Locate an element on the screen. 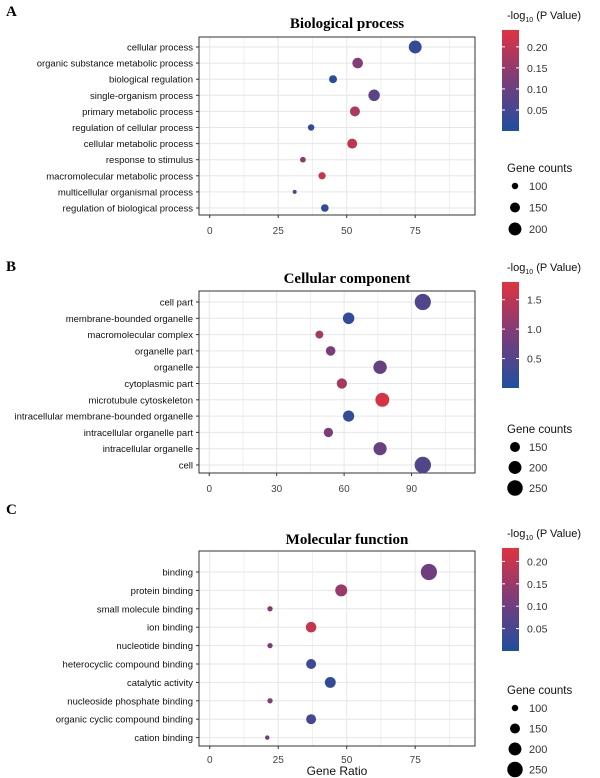  y-category-label: organelle part is located at coordinates (164, 351).